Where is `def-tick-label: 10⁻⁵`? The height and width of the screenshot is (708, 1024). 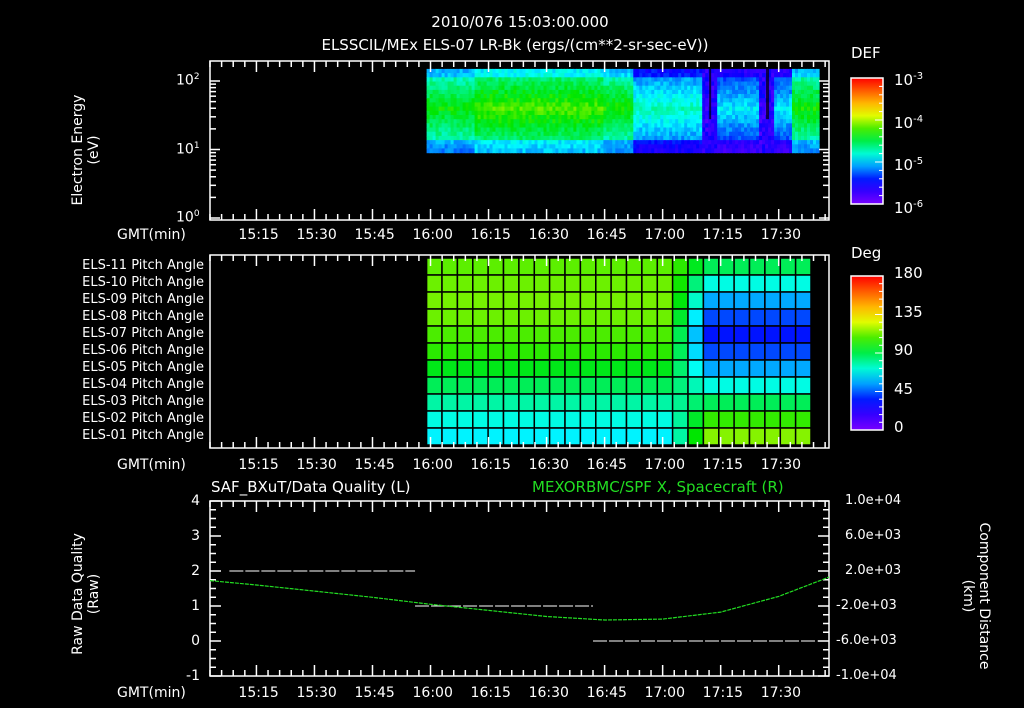 def-tick-label: 10⁻⁵ is located at coordinates (909, 165).